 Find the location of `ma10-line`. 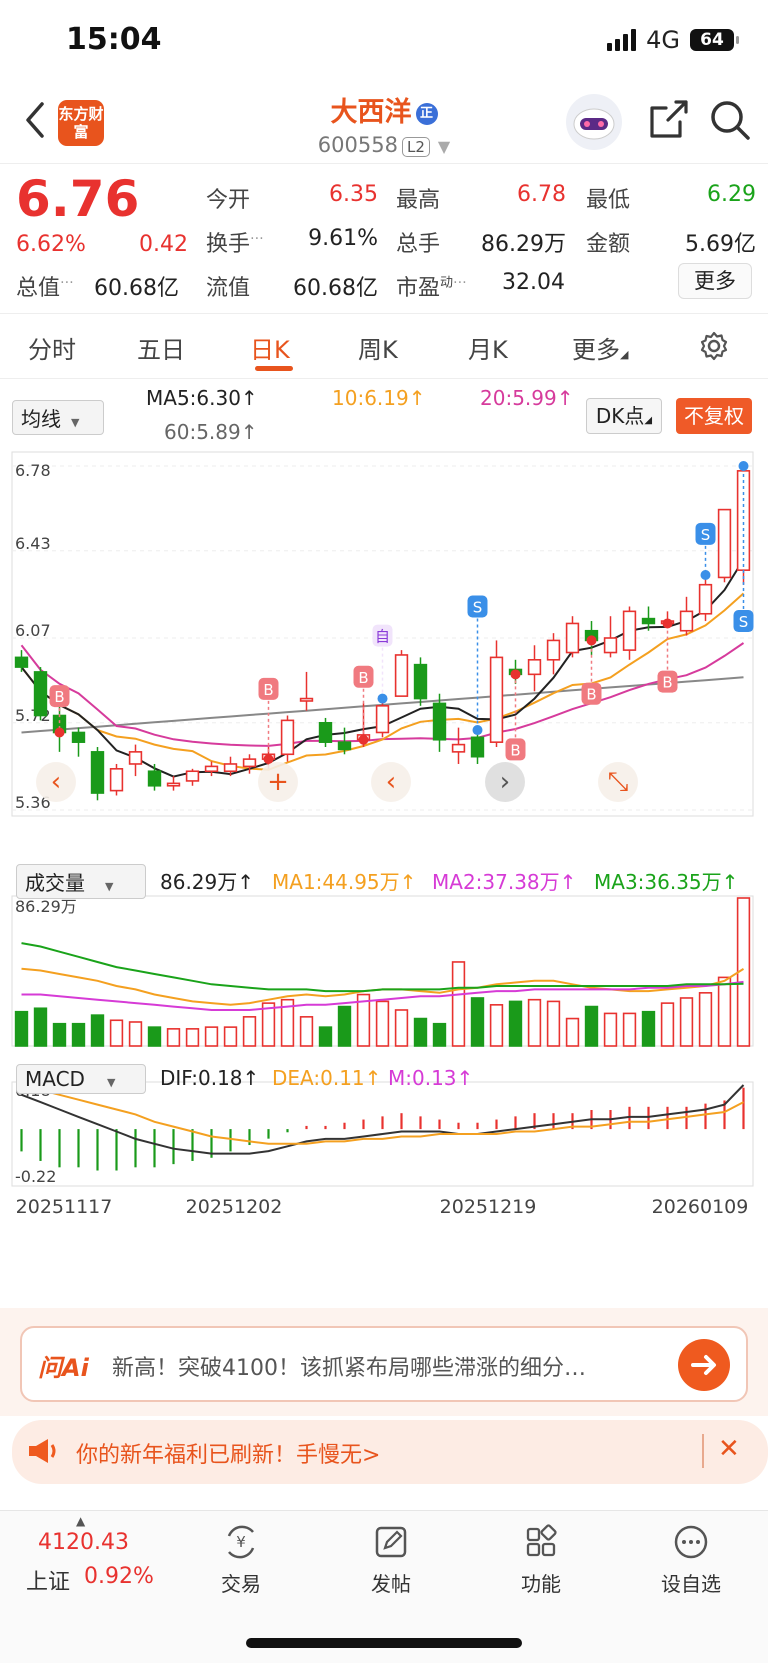

ma10-line is located at coordinates (382, 681).